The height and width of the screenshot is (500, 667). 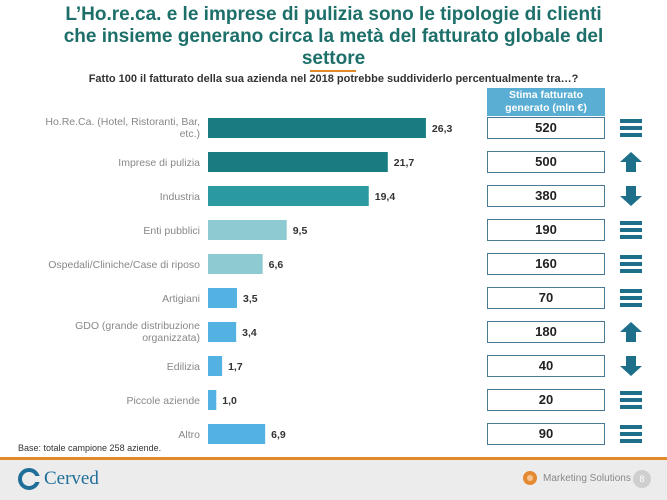 What do you see at coordinates (29, 479) in the screenshot?
I see `cerved-logo-icon` at bounding box center [29, 479].